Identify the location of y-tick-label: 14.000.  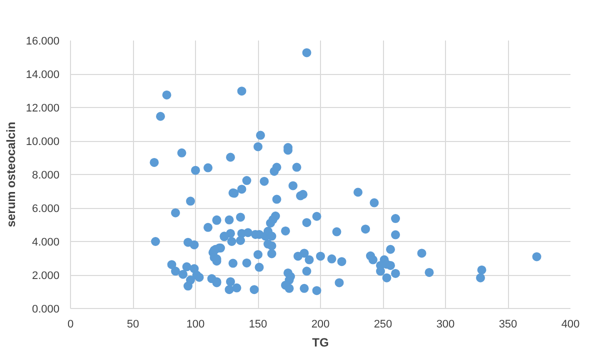
(43, 75).